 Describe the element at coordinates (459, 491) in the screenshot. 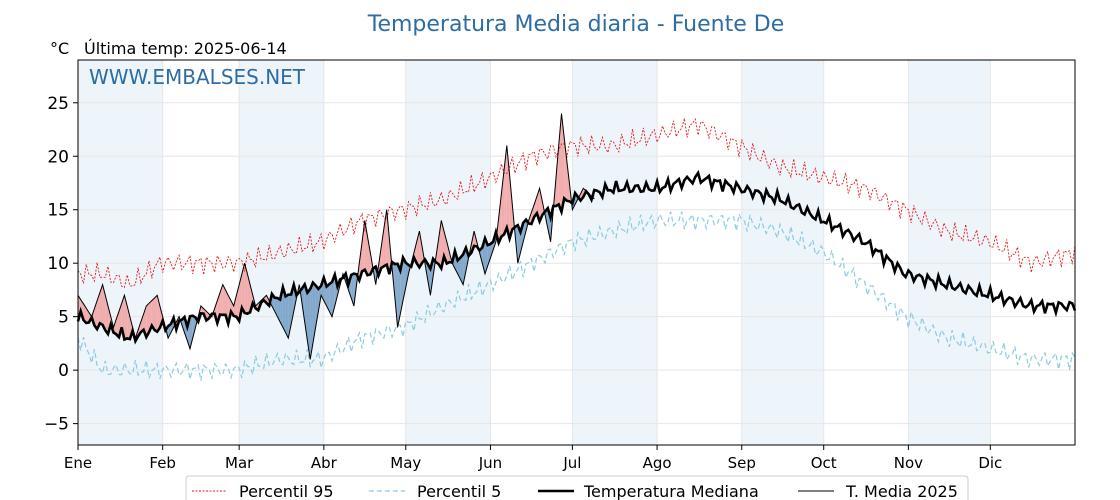

I see `legend-label-p5: Percentil 5` at that location.